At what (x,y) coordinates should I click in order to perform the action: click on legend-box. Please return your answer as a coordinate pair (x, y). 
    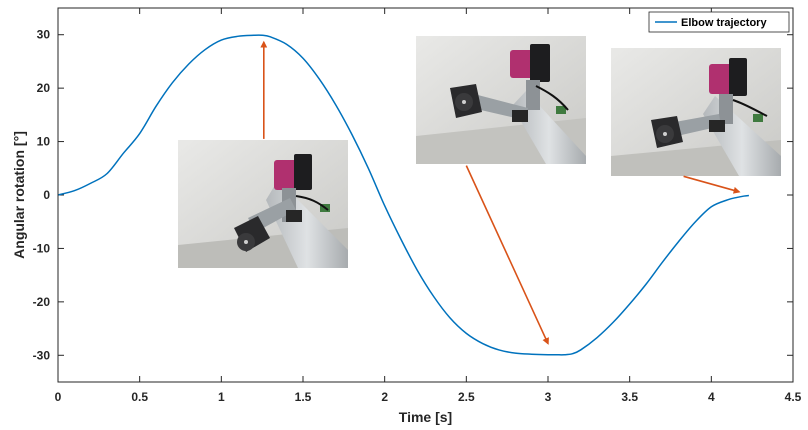
    Looking at the image, I should click on (719, 22).